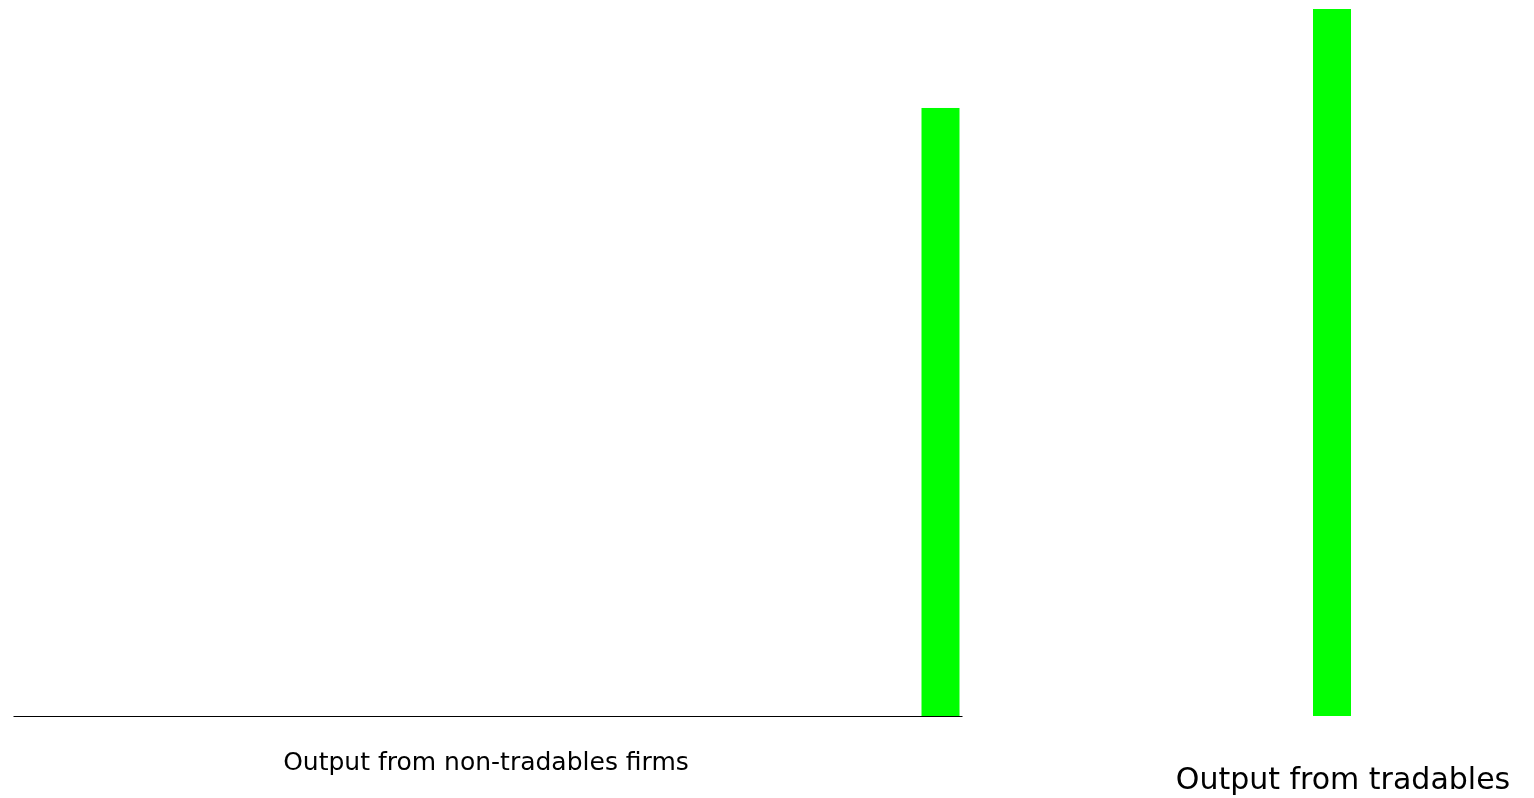 This screenshot has width=1534, height=798. I want to click on text: Output from non-tradables firms, so click(486, 761).